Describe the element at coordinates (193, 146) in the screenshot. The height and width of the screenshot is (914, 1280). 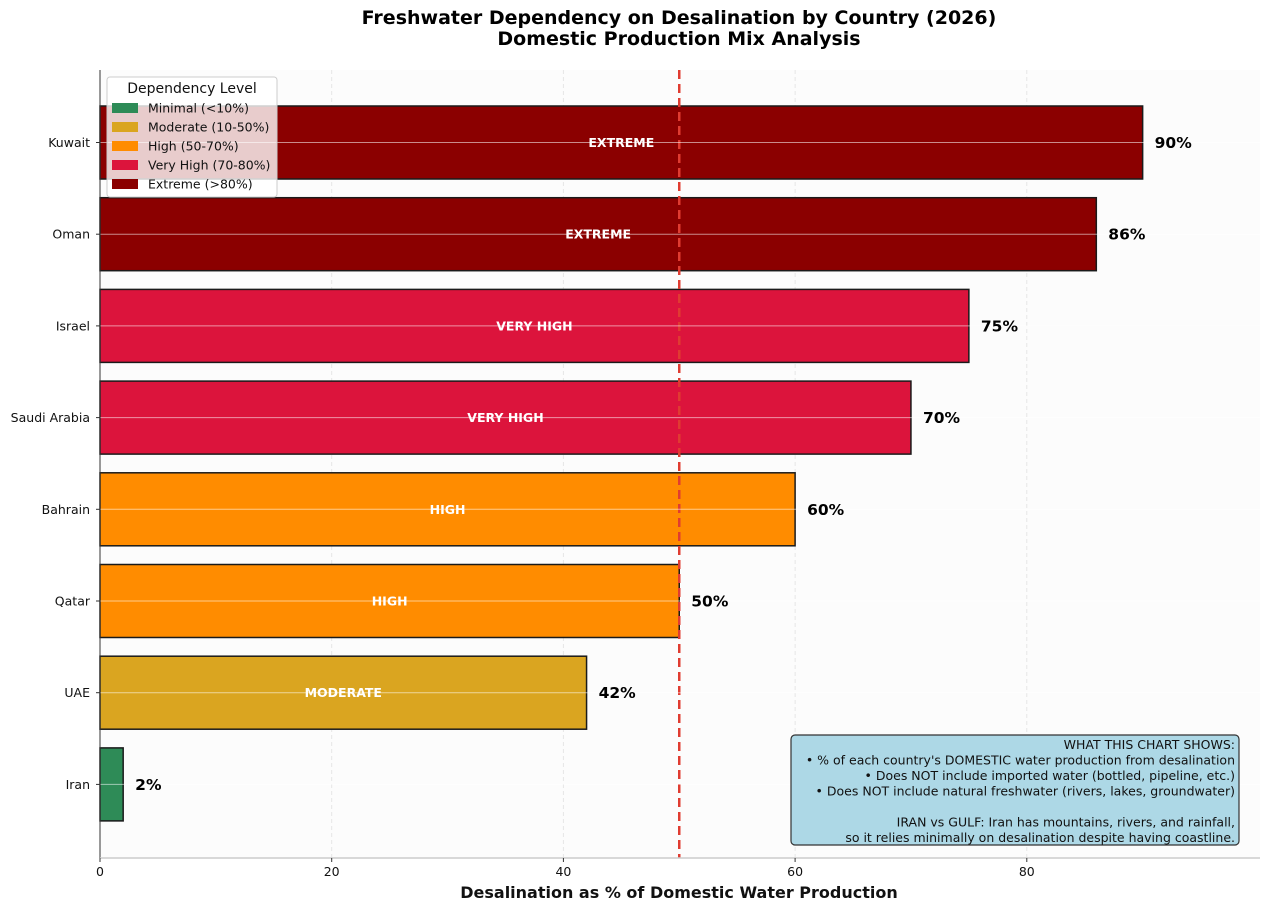
I see `legend-label: High (50-70%)` at that location.